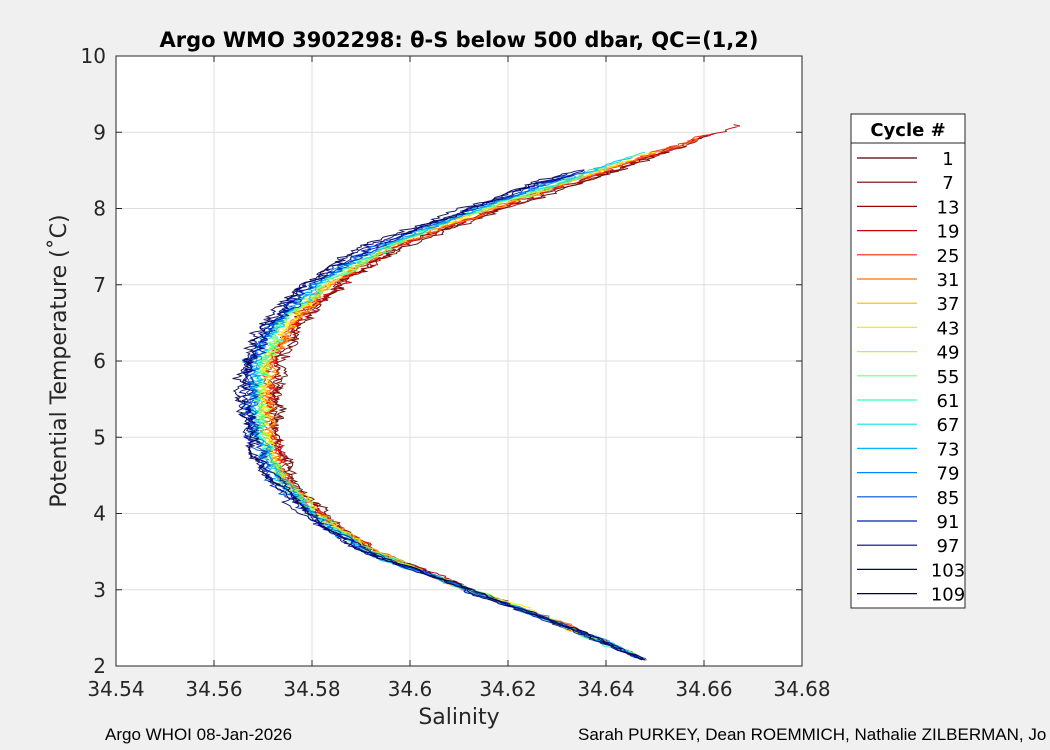  I want to click on legend-label: 37, so click(948, 304).